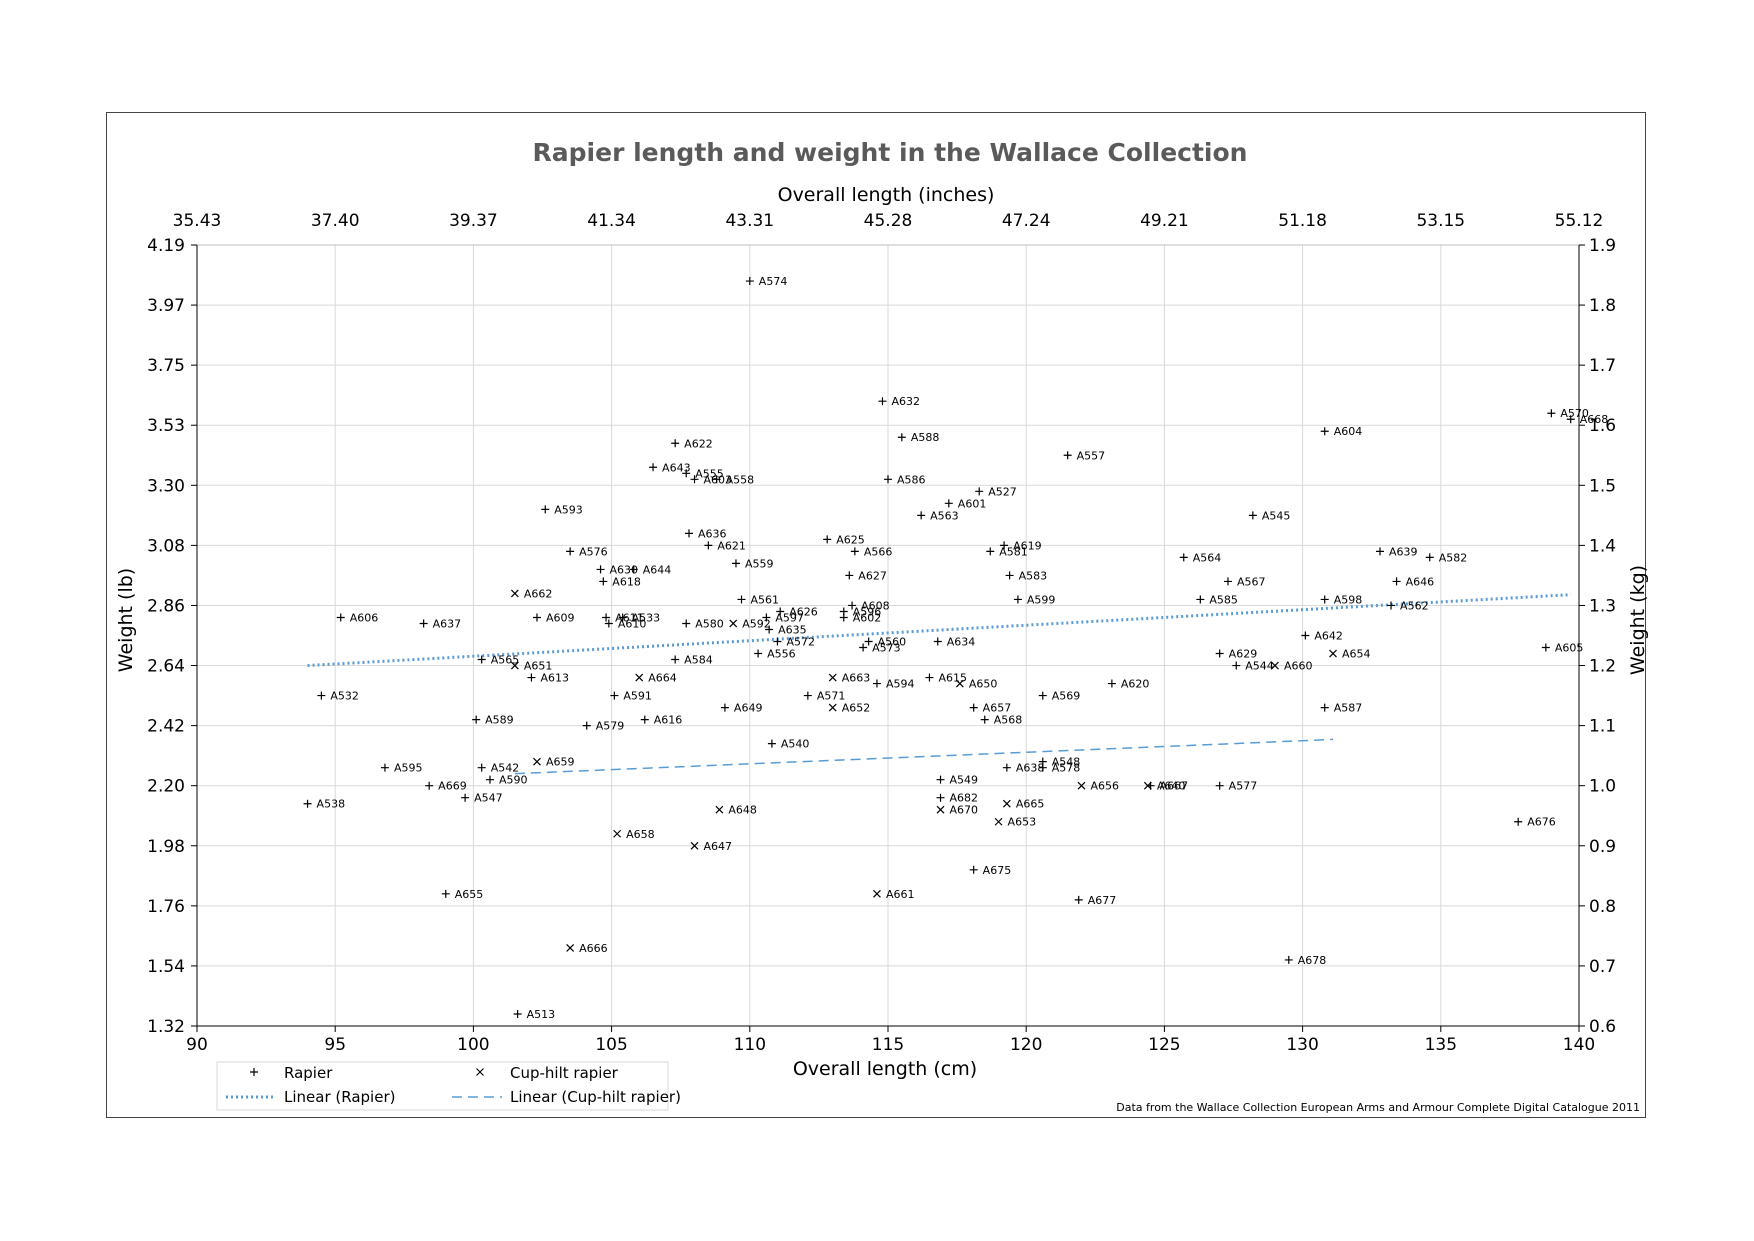 The width and height of the screenshot is (1754, 1241). Describe the element at coordinates (1302, 221) in the screenshot. I see `x2-tick-label: 51.18` at that location.